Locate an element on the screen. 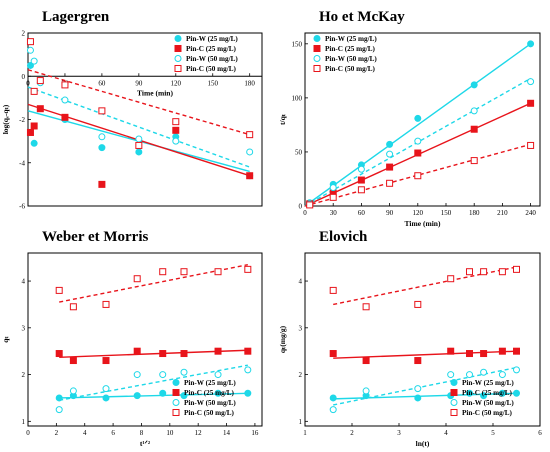  x-tick-label: 16 is located at coordinates (255, 433).